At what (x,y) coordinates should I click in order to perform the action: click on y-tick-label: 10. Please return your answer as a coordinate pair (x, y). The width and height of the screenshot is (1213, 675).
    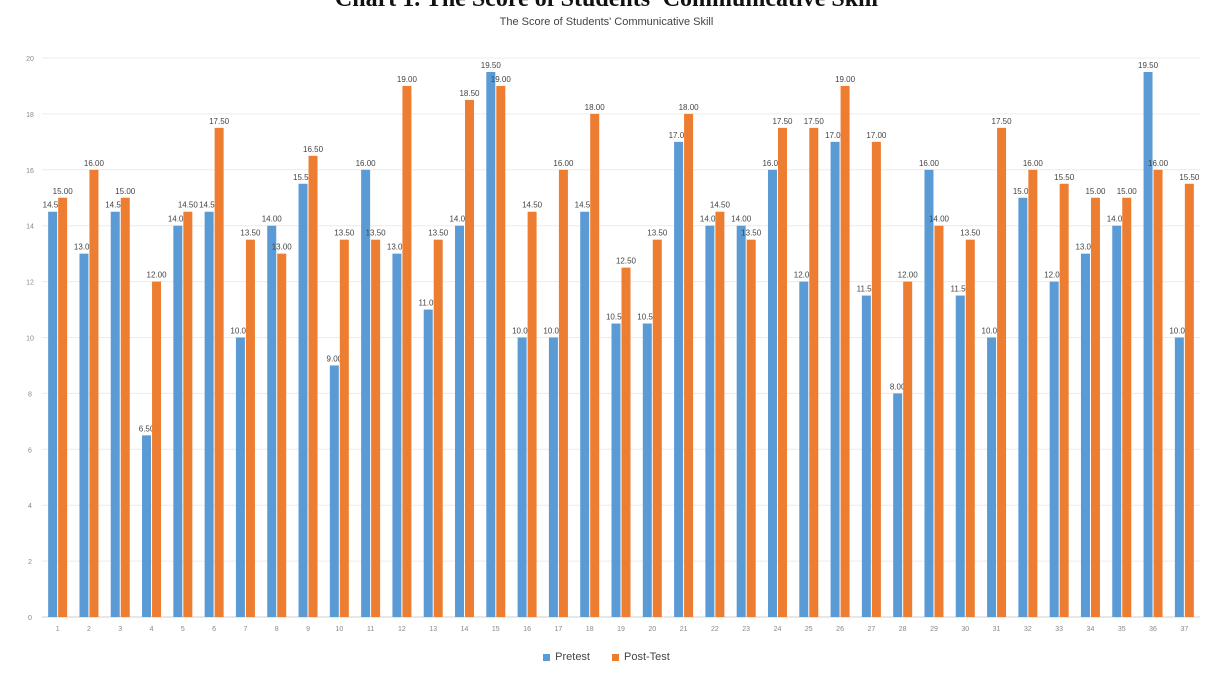
    Looking at the image, I should click on (30, 339).